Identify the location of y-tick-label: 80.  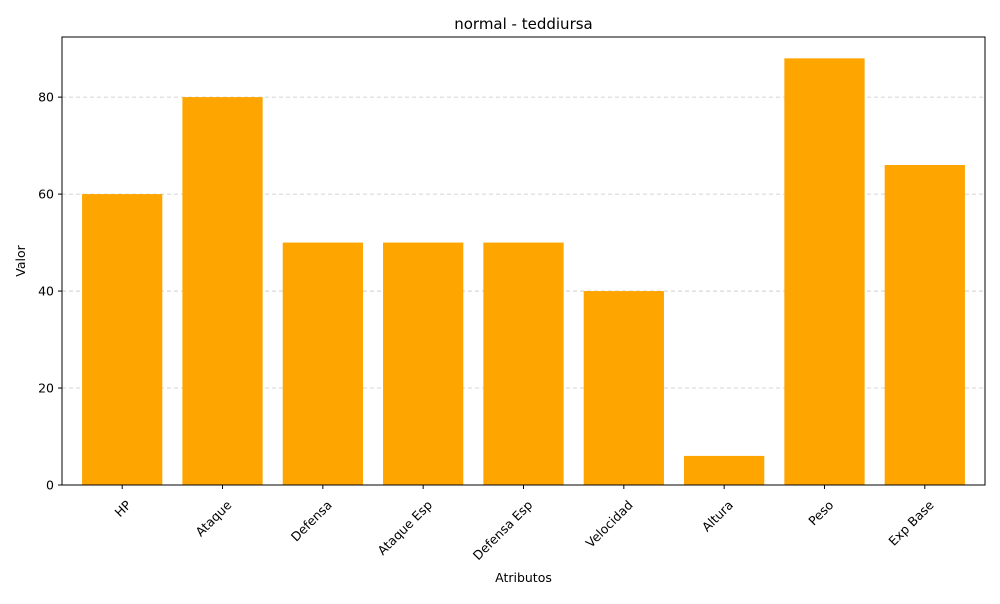
(46, 97).